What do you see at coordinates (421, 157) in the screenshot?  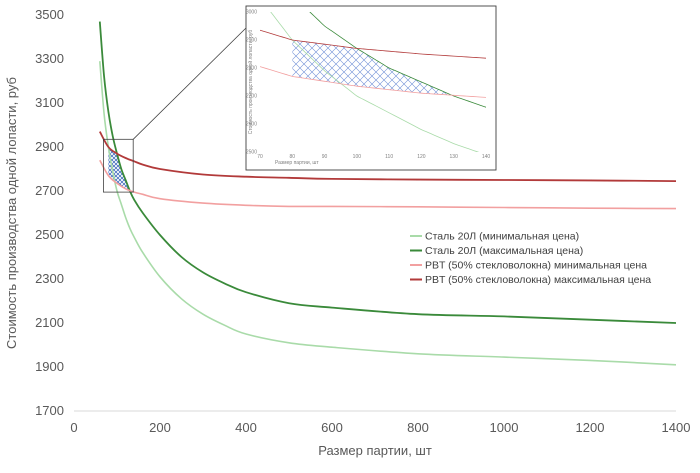 I see `inset-x-tick-label: 120` at bounding box center [421, 157].